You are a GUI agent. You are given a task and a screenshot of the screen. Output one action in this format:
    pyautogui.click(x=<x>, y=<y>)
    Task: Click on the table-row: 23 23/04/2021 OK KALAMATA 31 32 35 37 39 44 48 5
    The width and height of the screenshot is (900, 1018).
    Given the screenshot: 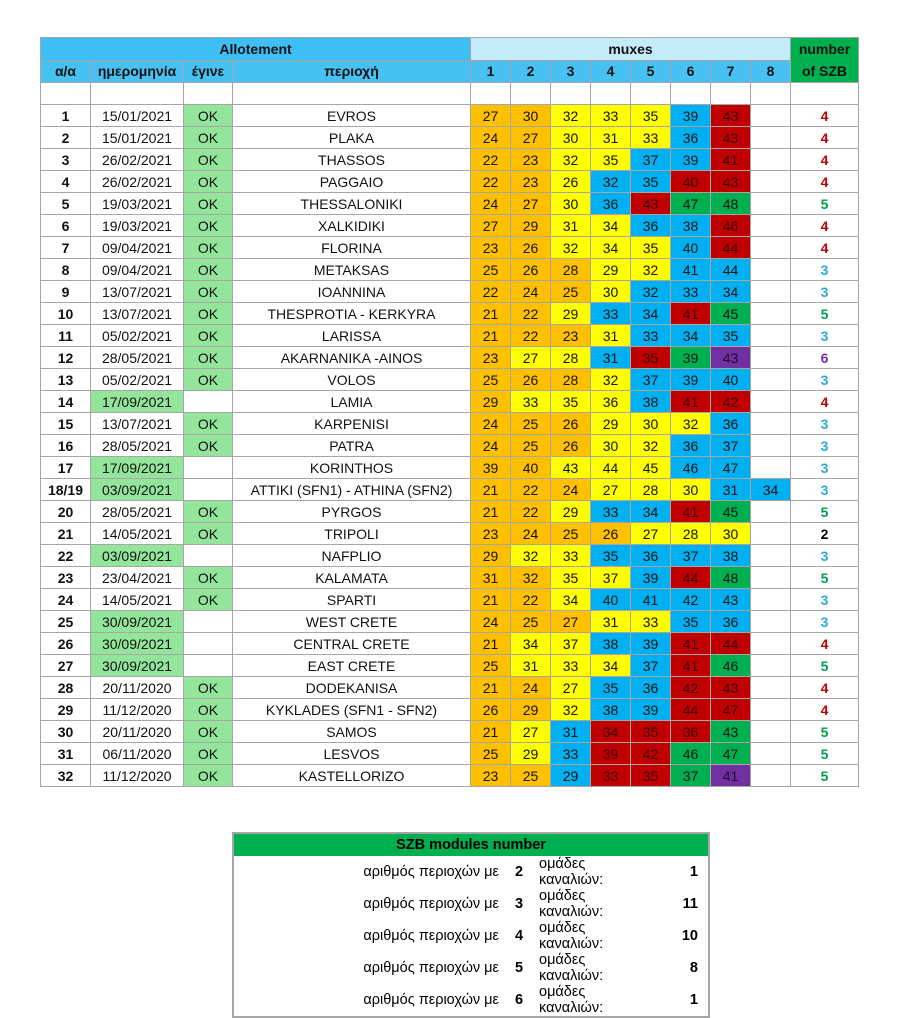 What is the action you would take?
    pyautogui.click(x=449, y=577)
    